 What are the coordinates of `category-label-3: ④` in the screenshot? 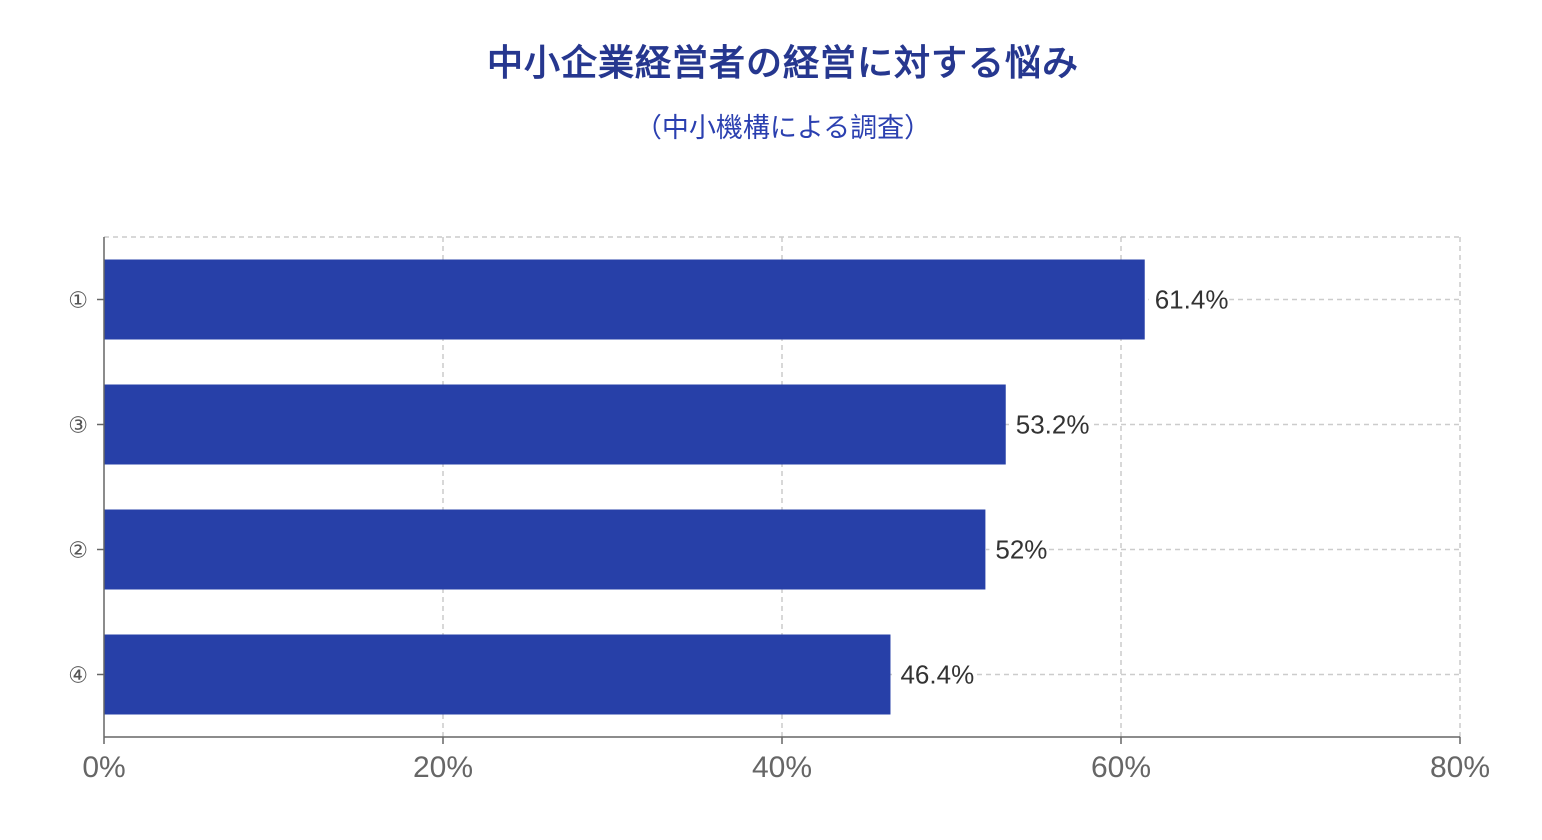 It's located at (78, 676).